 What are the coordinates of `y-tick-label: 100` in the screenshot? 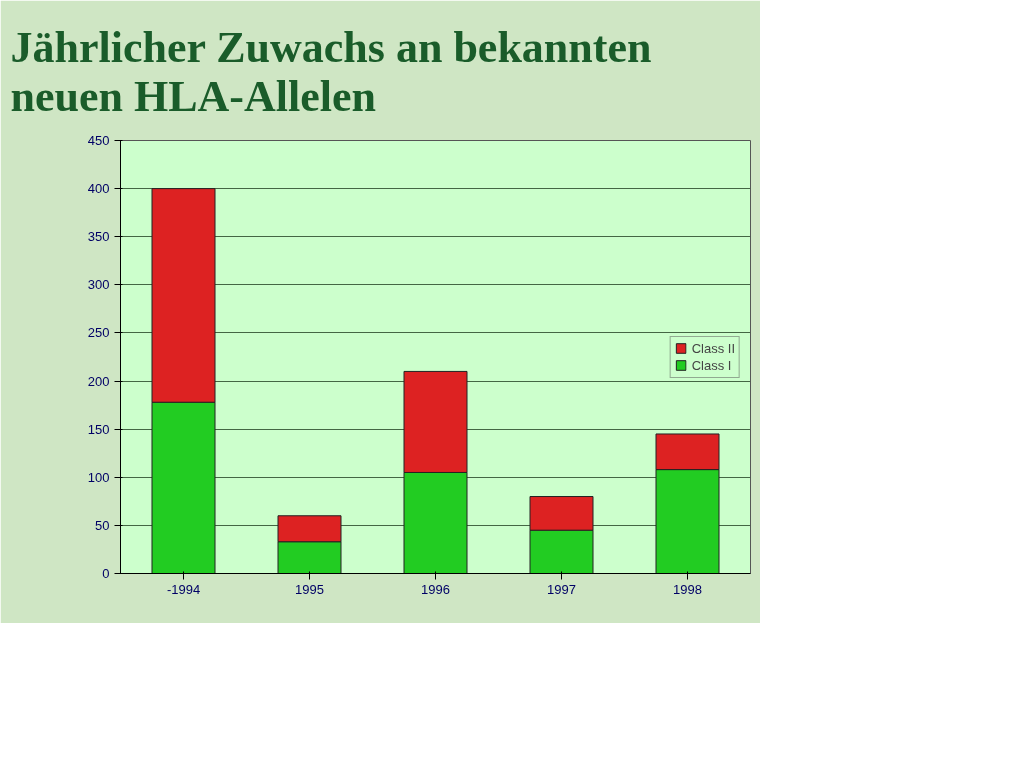 It's located at (98, 477).